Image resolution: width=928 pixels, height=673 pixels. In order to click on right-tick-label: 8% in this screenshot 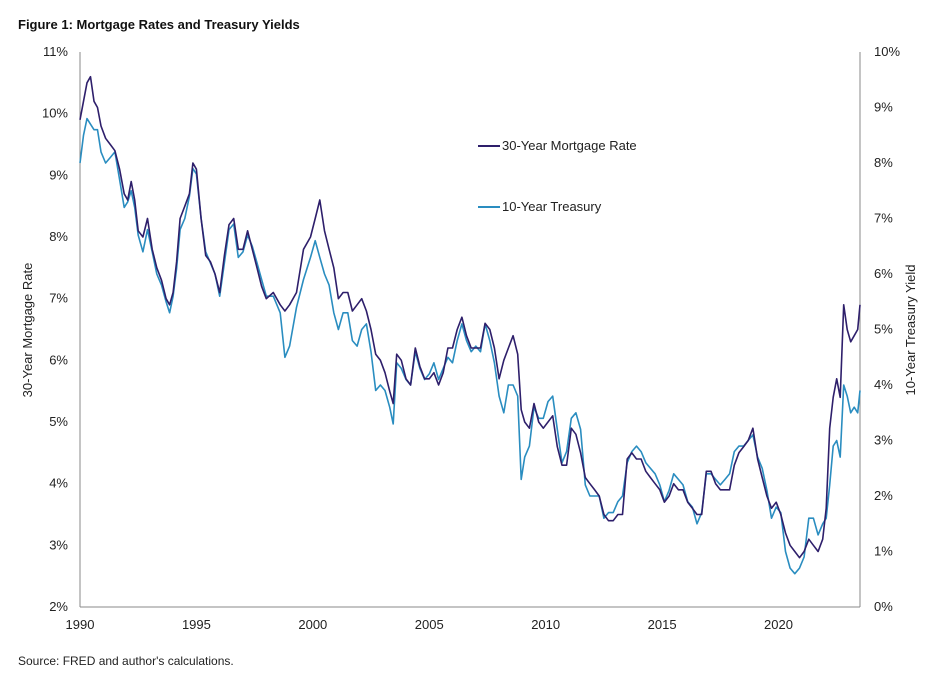, I will do `click(883, 162)`.